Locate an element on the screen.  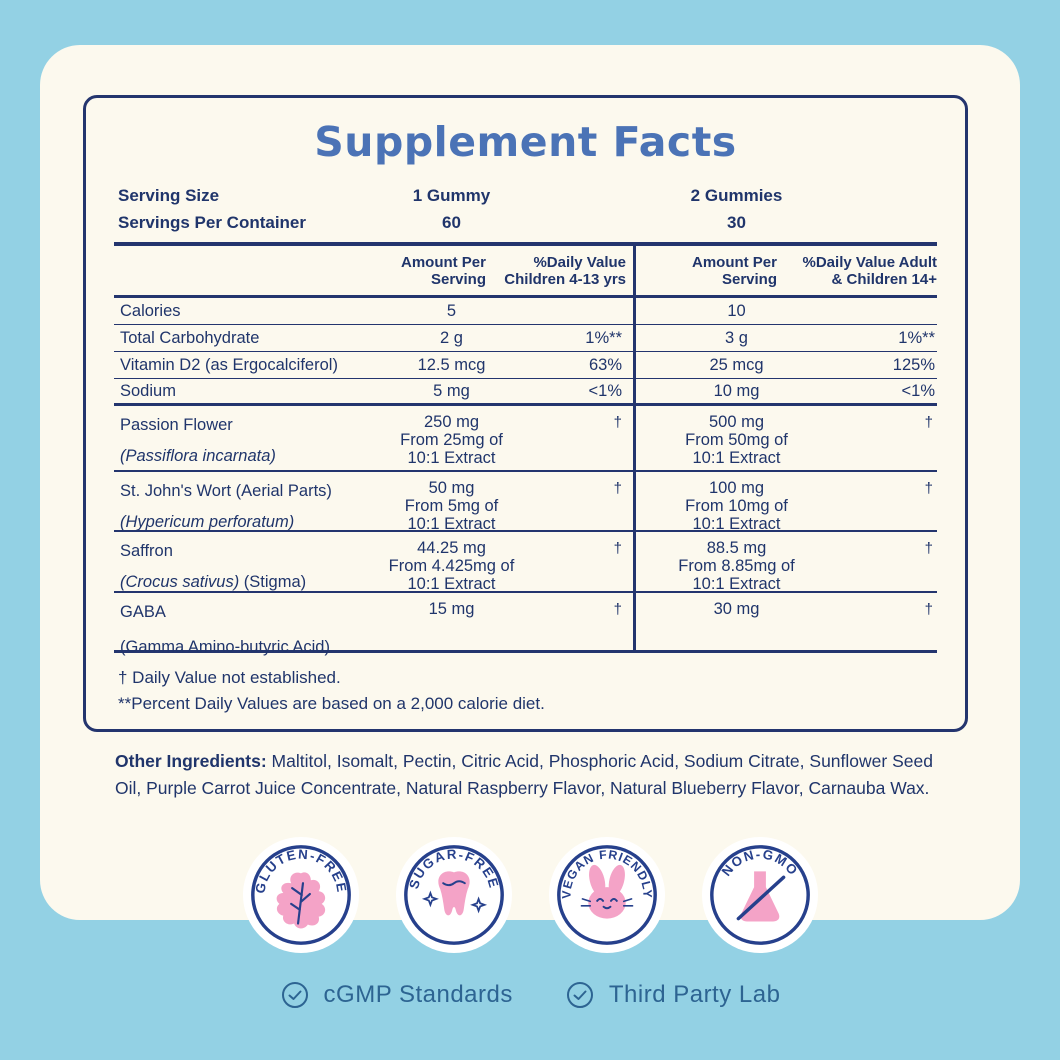
botanical-amount-1: 50 mg From 5mg of 10:1 Extract is located at coordinates (451, 506).